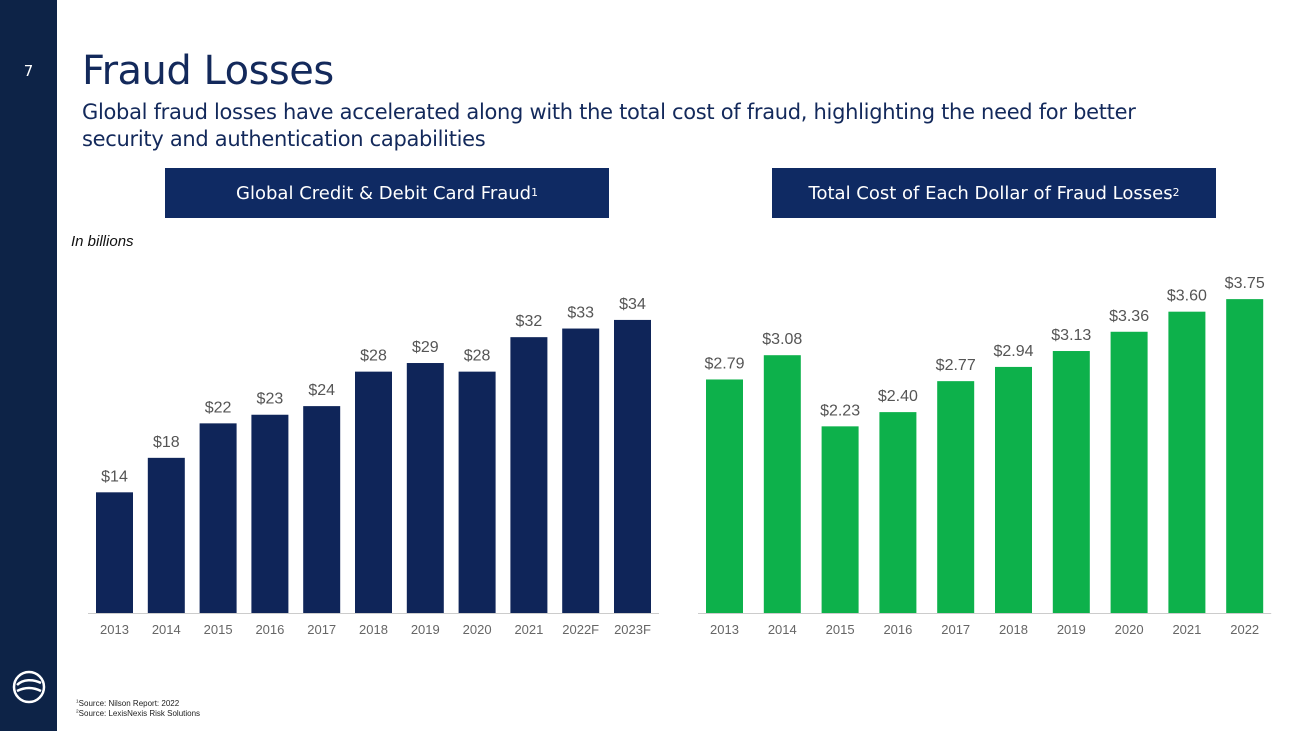  What do you see at coordinates (1013, 629) in the screenshot?
I see `right-tick-label-2018: 2018` at bounding box center [1013, 629].